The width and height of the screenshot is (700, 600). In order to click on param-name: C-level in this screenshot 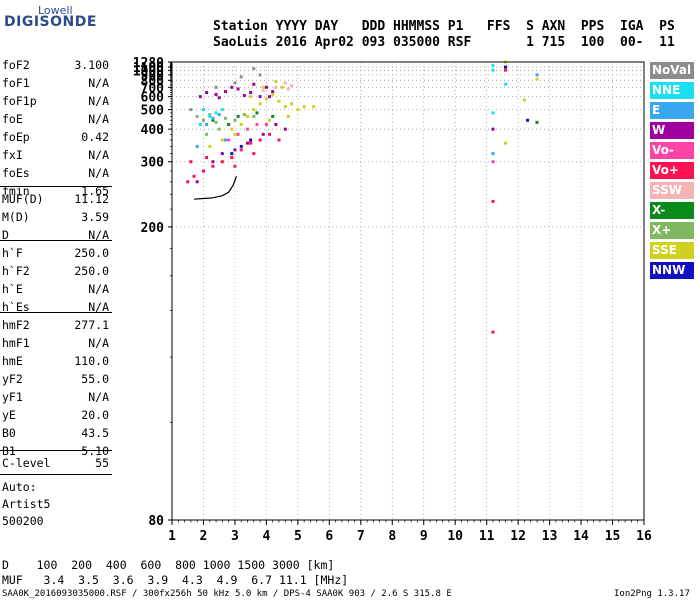, I will do `click(26, 463)`.